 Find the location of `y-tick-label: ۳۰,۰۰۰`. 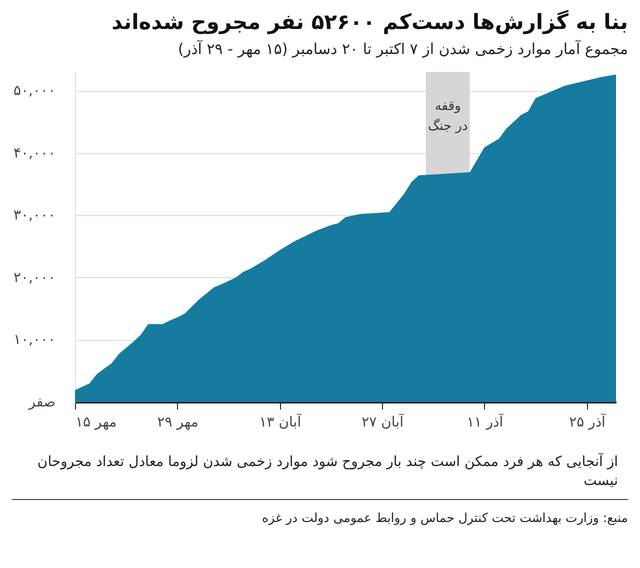

y-tick-label: ۳۰,۰۰۰ is located at coordinates (34, 216).